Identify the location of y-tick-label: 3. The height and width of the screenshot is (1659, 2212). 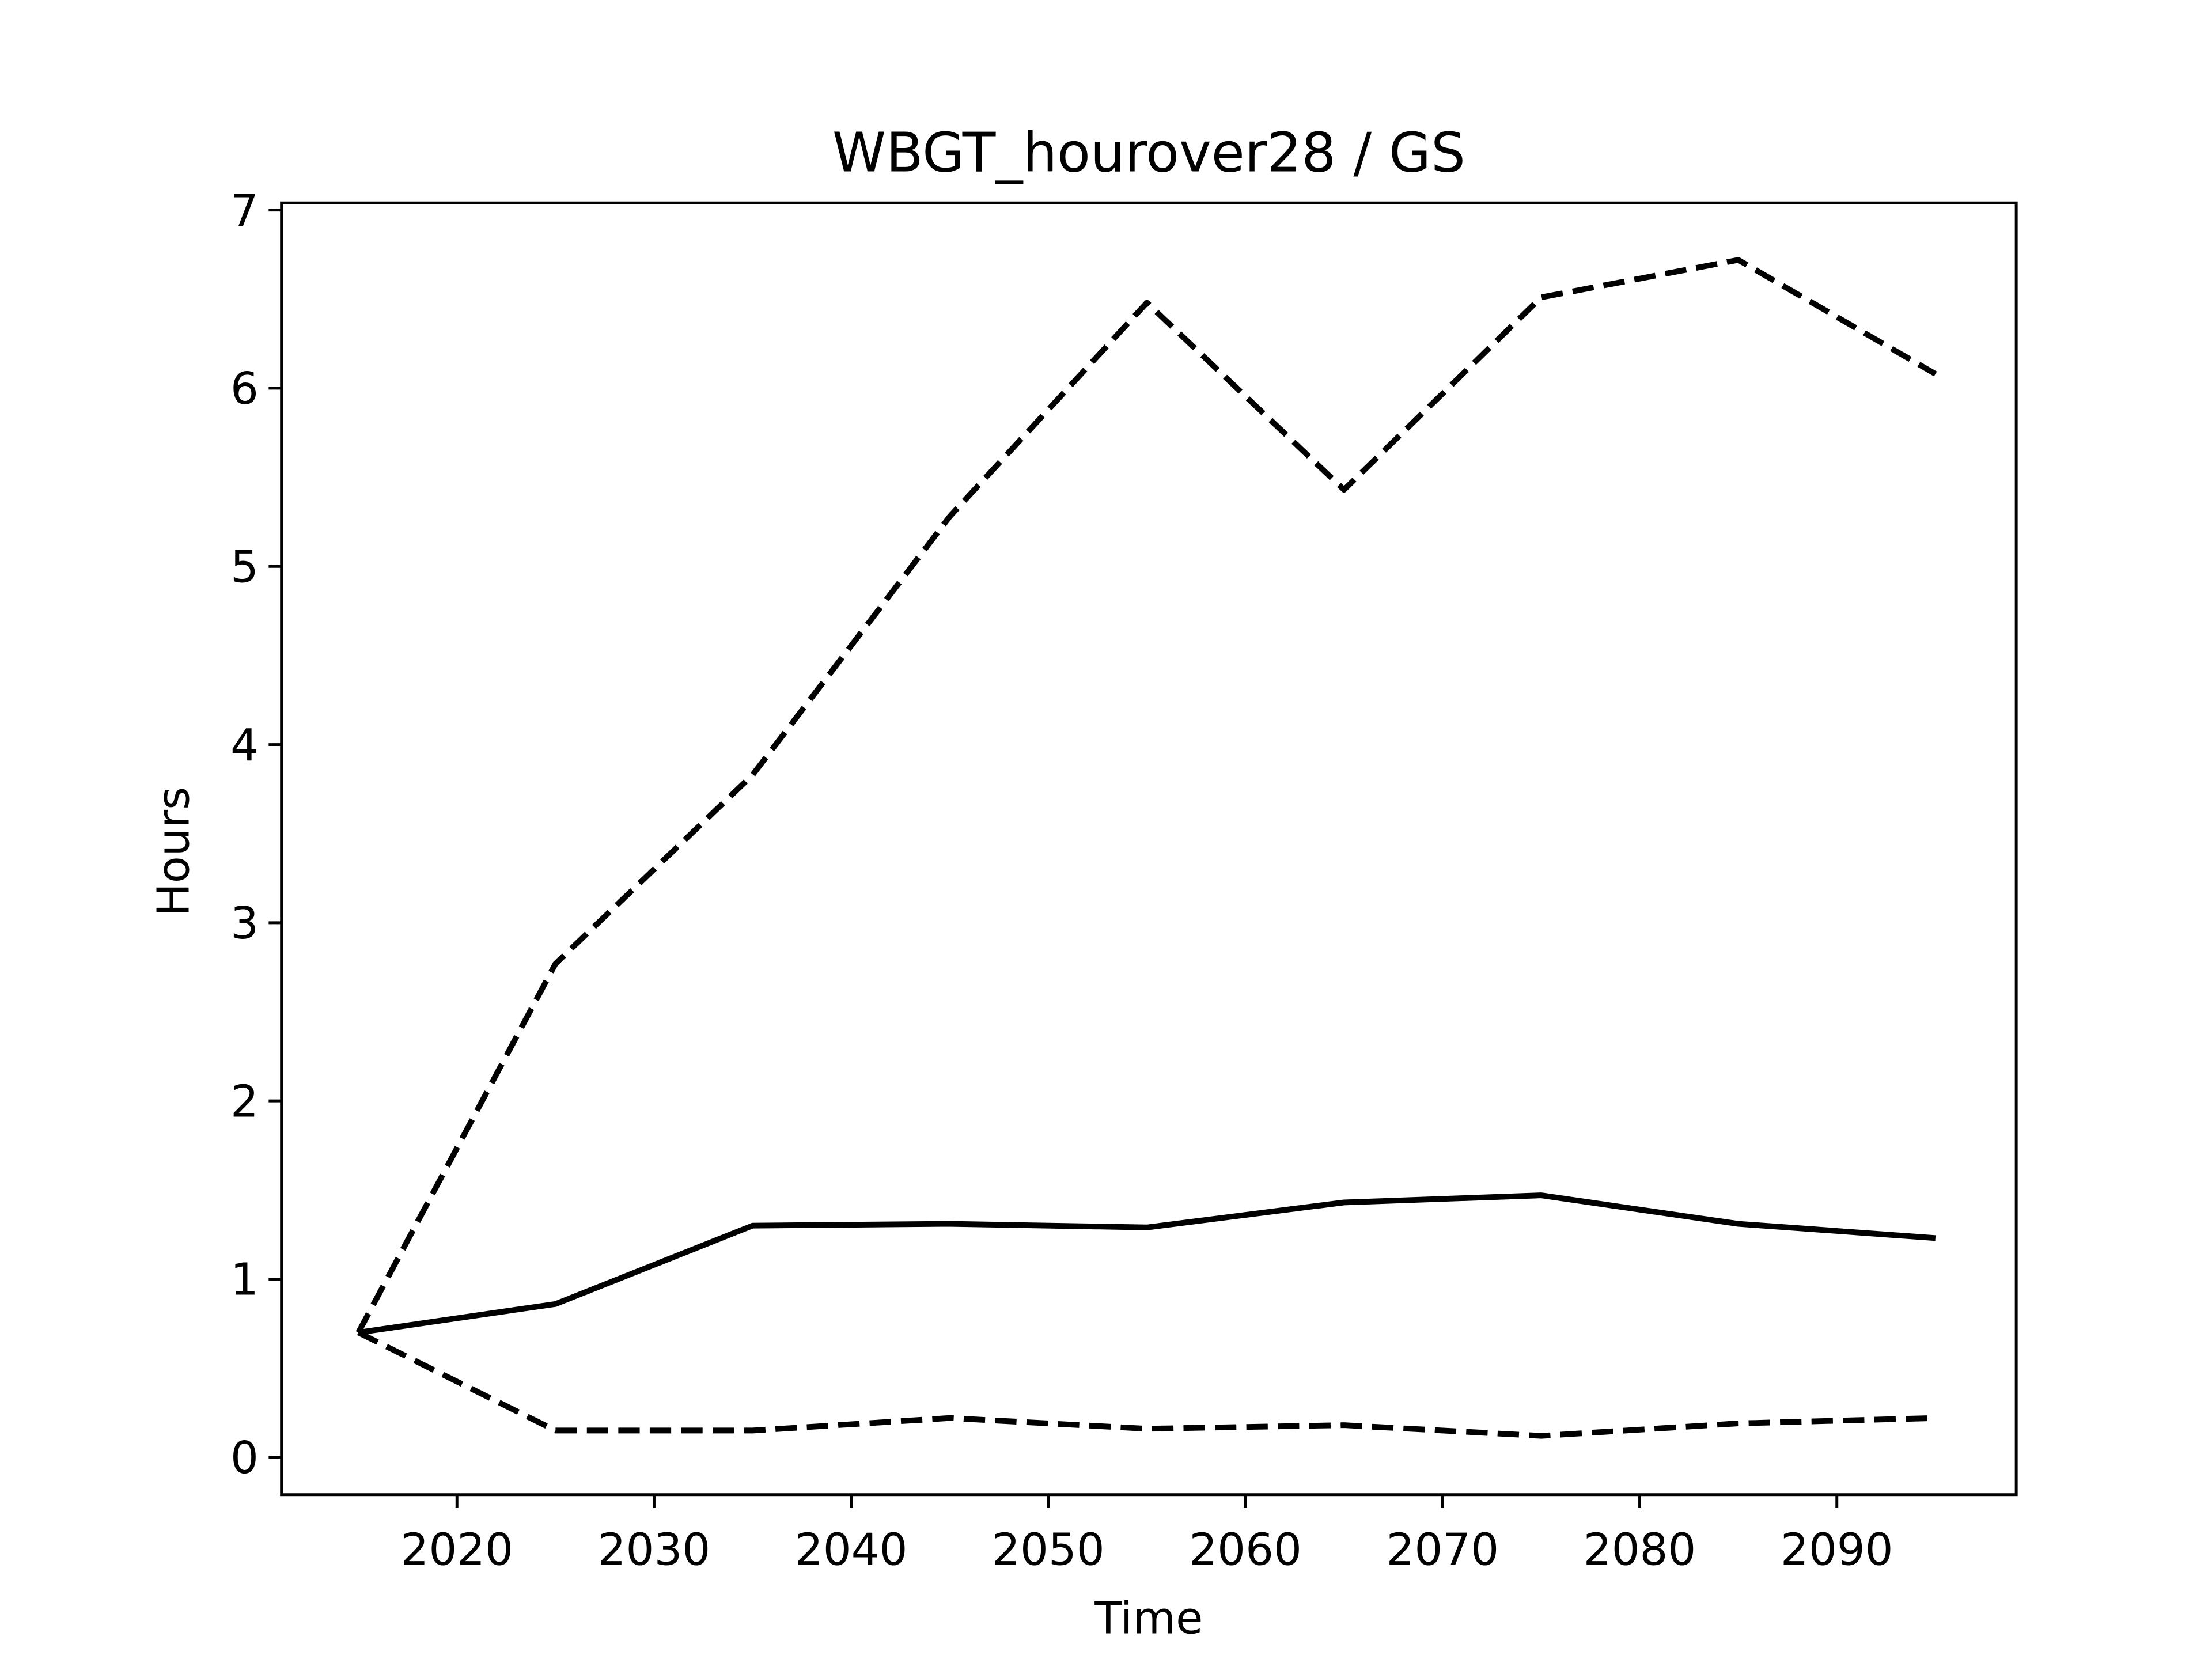
(244, 923).